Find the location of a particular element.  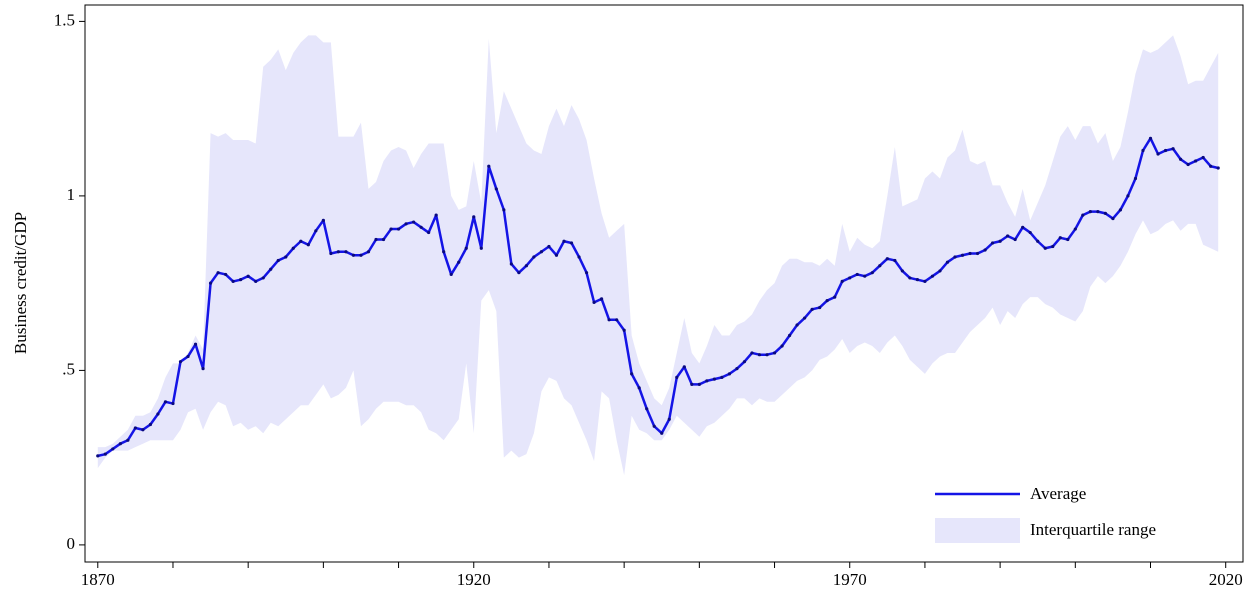

legend-swatch is located at coordinates (977, 530).